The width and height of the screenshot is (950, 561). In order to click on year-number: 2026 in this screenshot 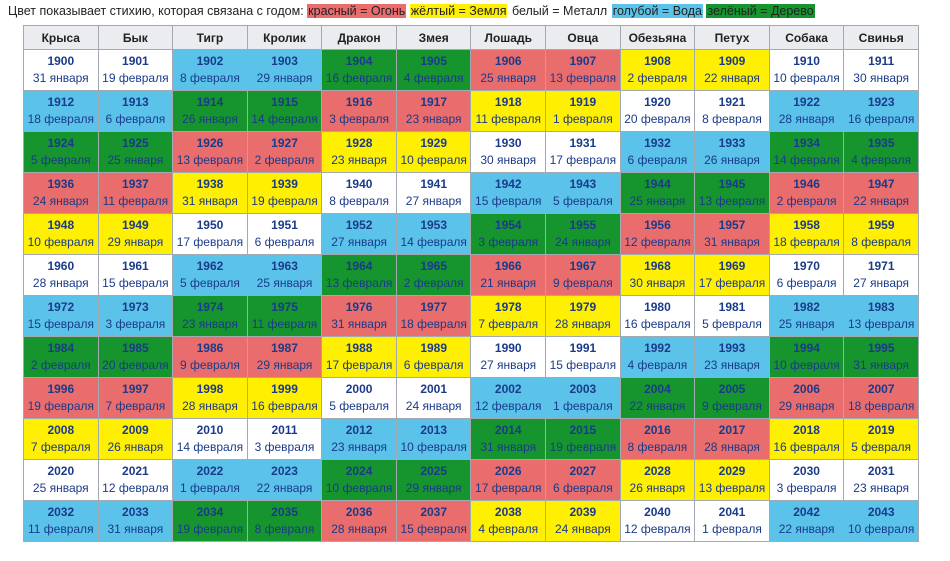, I will do `click(508, 471)`.